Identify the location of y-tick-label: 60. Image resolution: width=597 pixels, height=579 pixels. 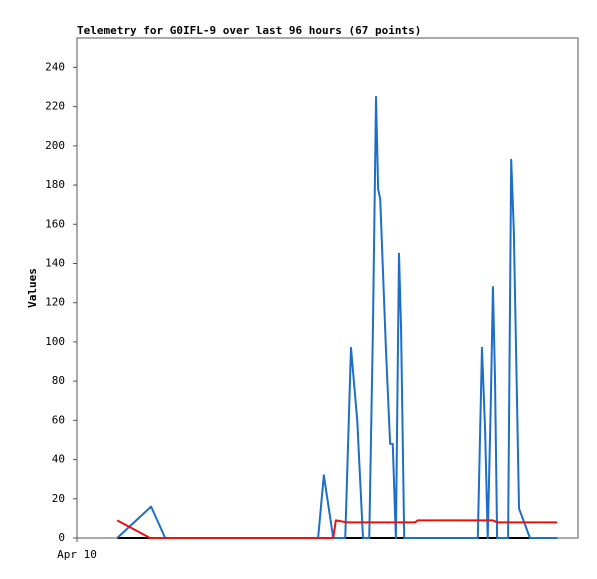
(58, 419).